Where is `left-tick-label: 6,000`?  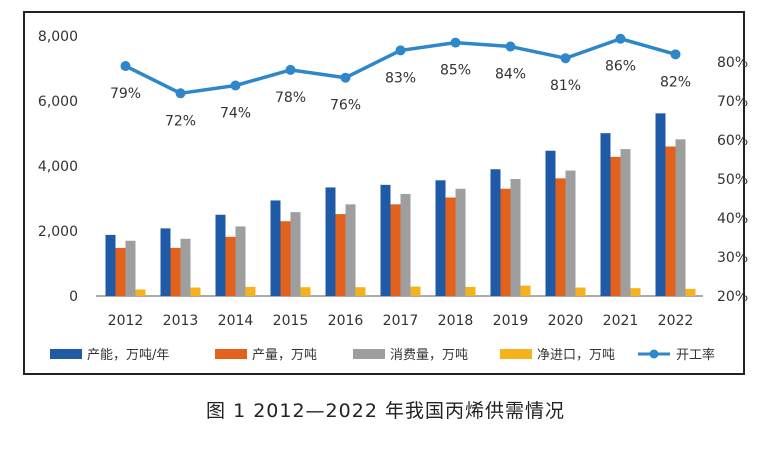
left-tick-label: 6,000 is located at coordinates (58, 102).